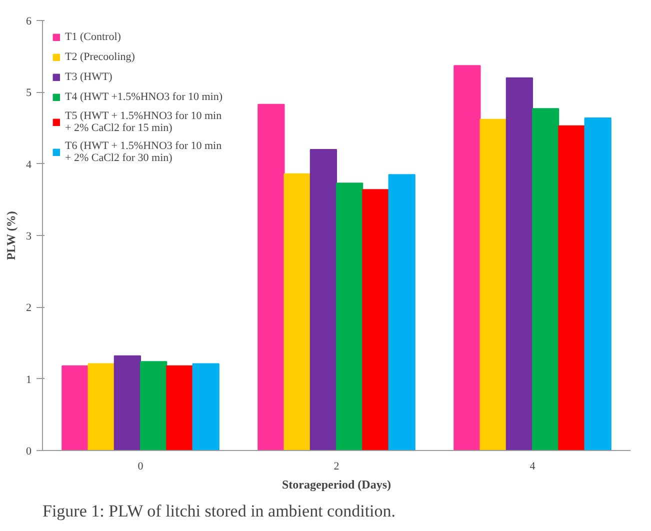  Describe the element at coordinates (11, 235) in the screenshot. I see `y-axis-title: PLW (%)` at that location.